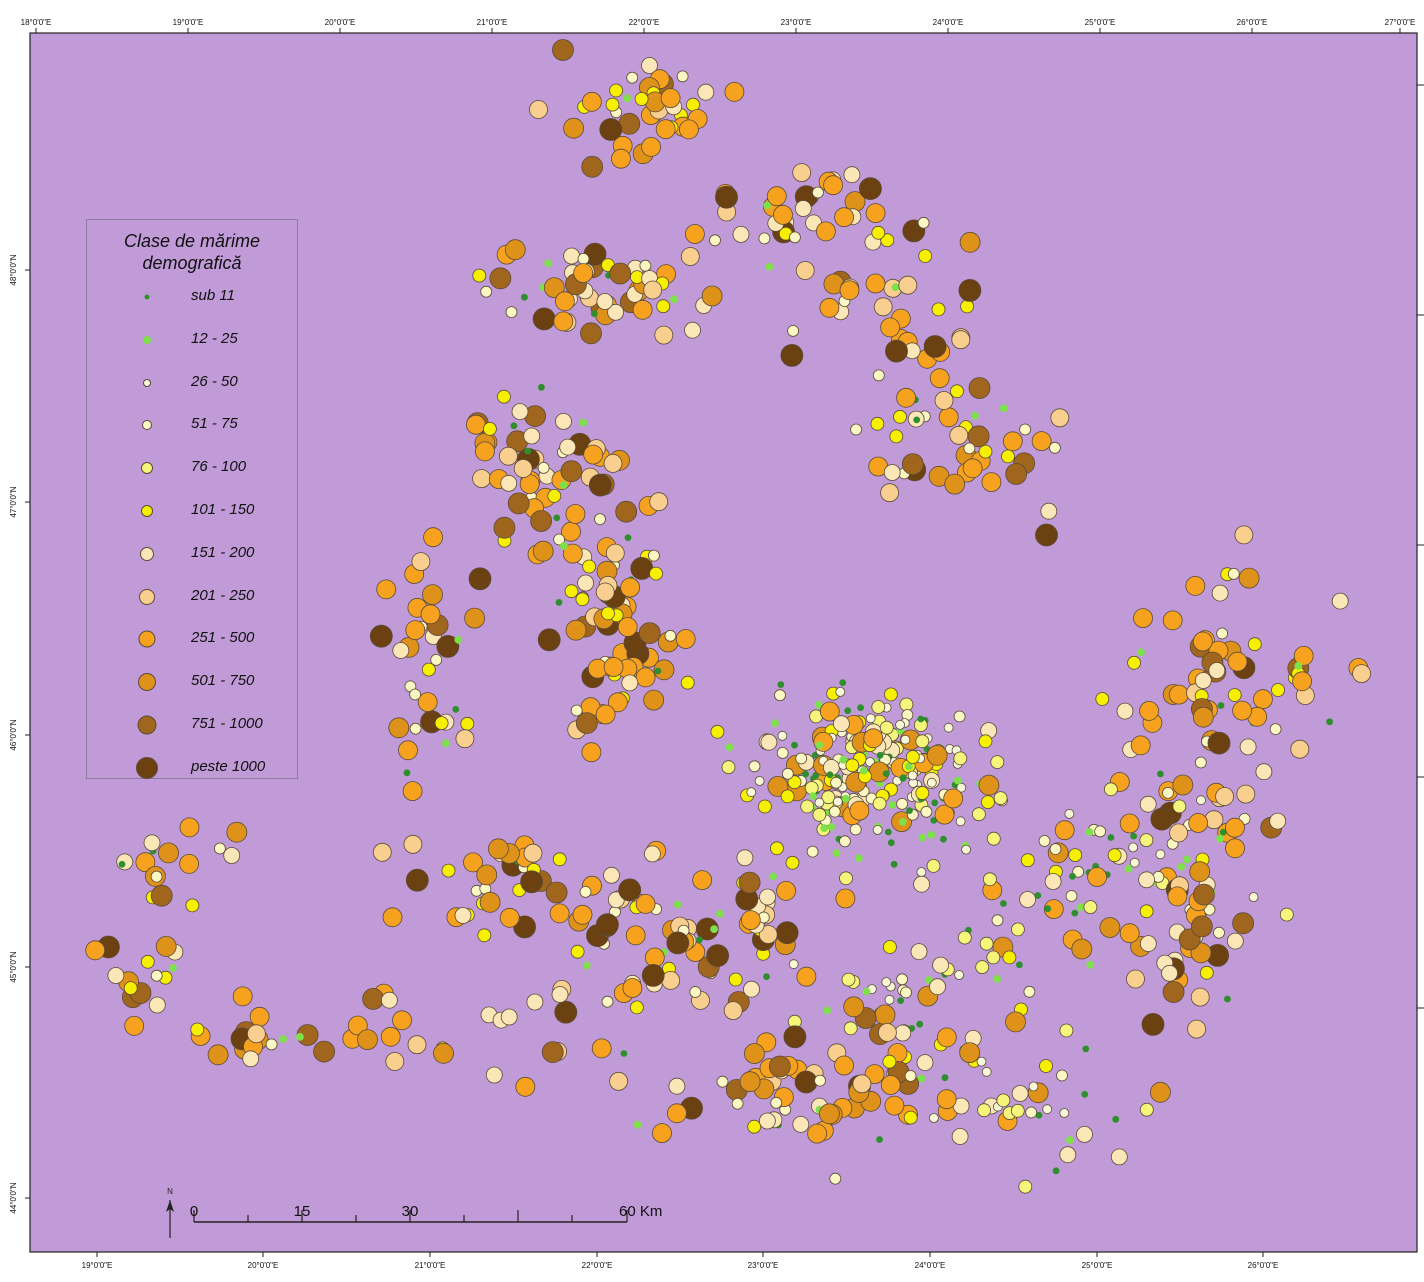 The width and height of the screenshot is (1424, 1282). What do you see at coordinates (644, 22) in the screenshot?
I see `top-longitude-label: 22°0'0"E` at bounding box center [644, 22].